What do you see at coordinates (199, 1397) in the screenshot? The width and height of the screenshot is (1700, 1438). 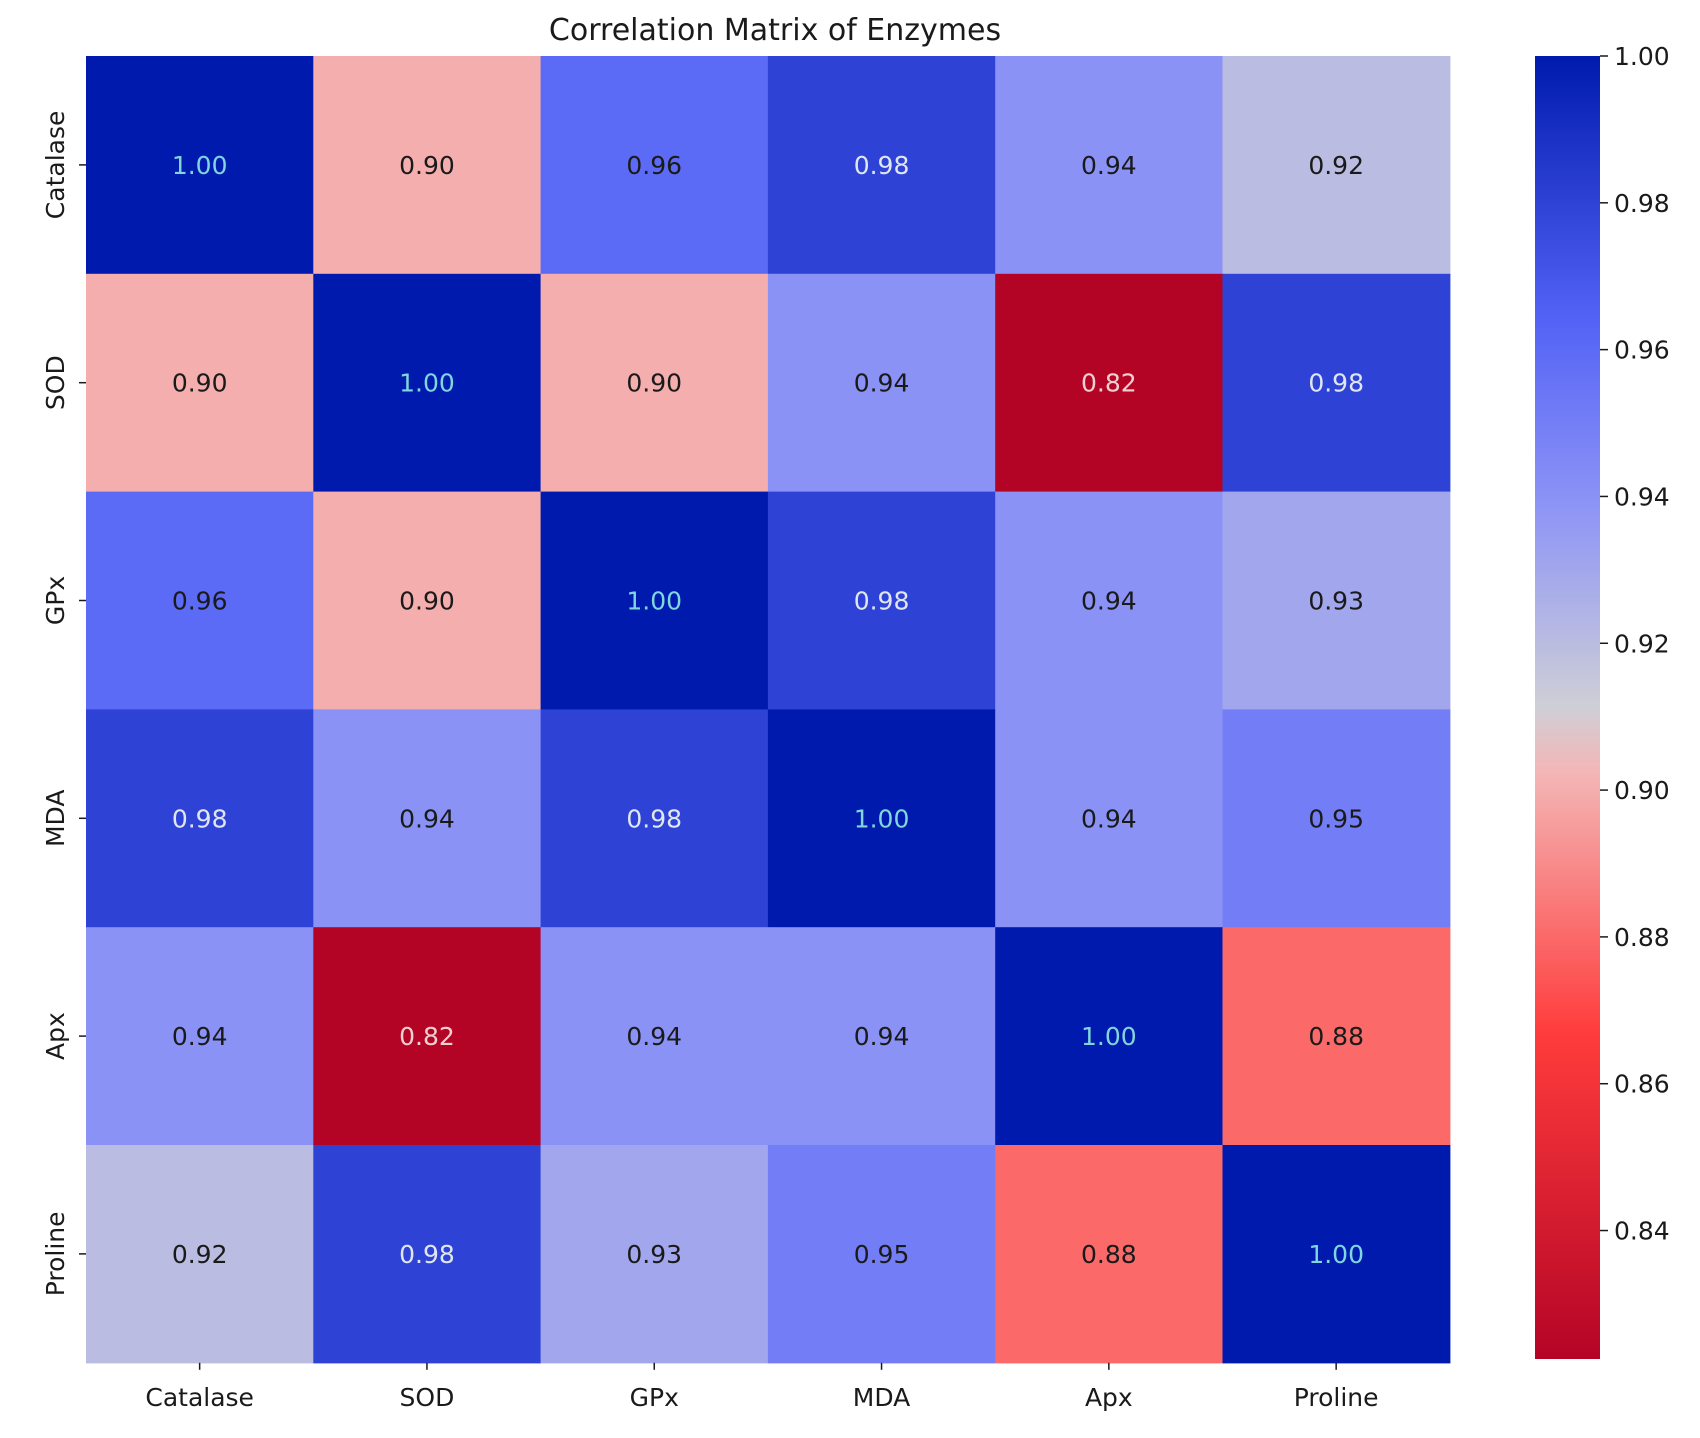 I see `x-tick-label: Catalase` at bounding box center [199, 1397].